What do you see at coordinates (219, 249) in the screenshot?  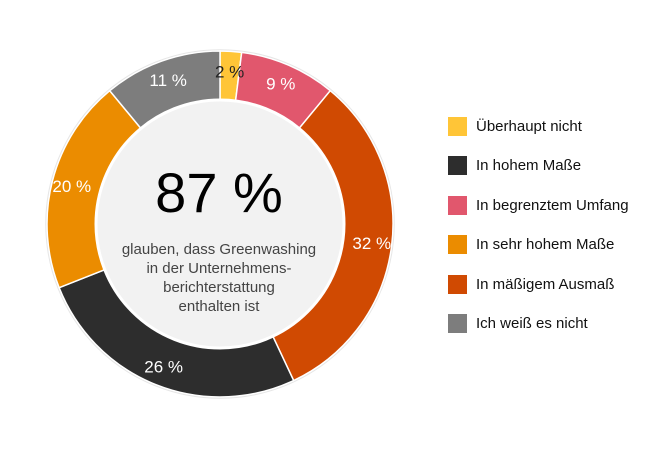 I see `center-caption-line: glauben, dass Greenwashing` at bounding box center [219, 249].